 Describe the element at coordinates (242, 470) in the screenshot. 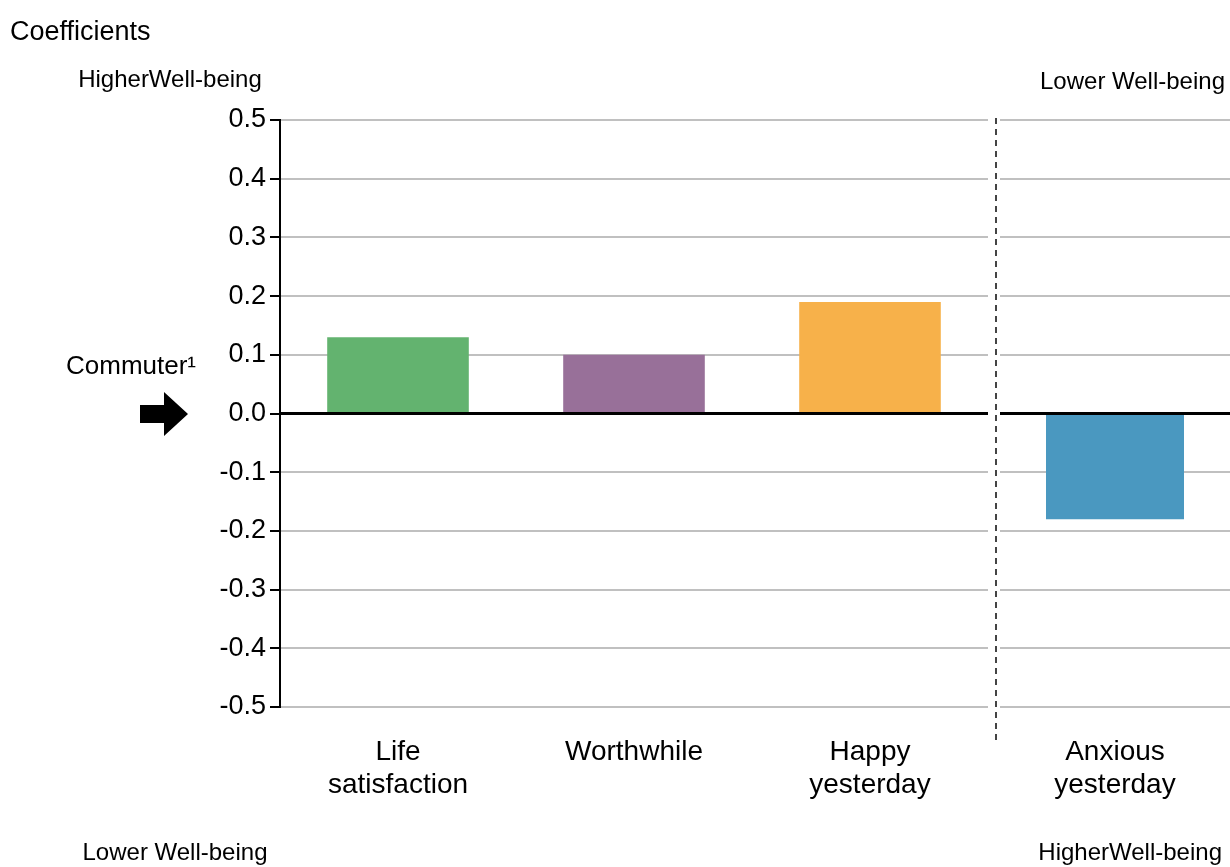

I see `y-tick-label: -0.1` at that location.